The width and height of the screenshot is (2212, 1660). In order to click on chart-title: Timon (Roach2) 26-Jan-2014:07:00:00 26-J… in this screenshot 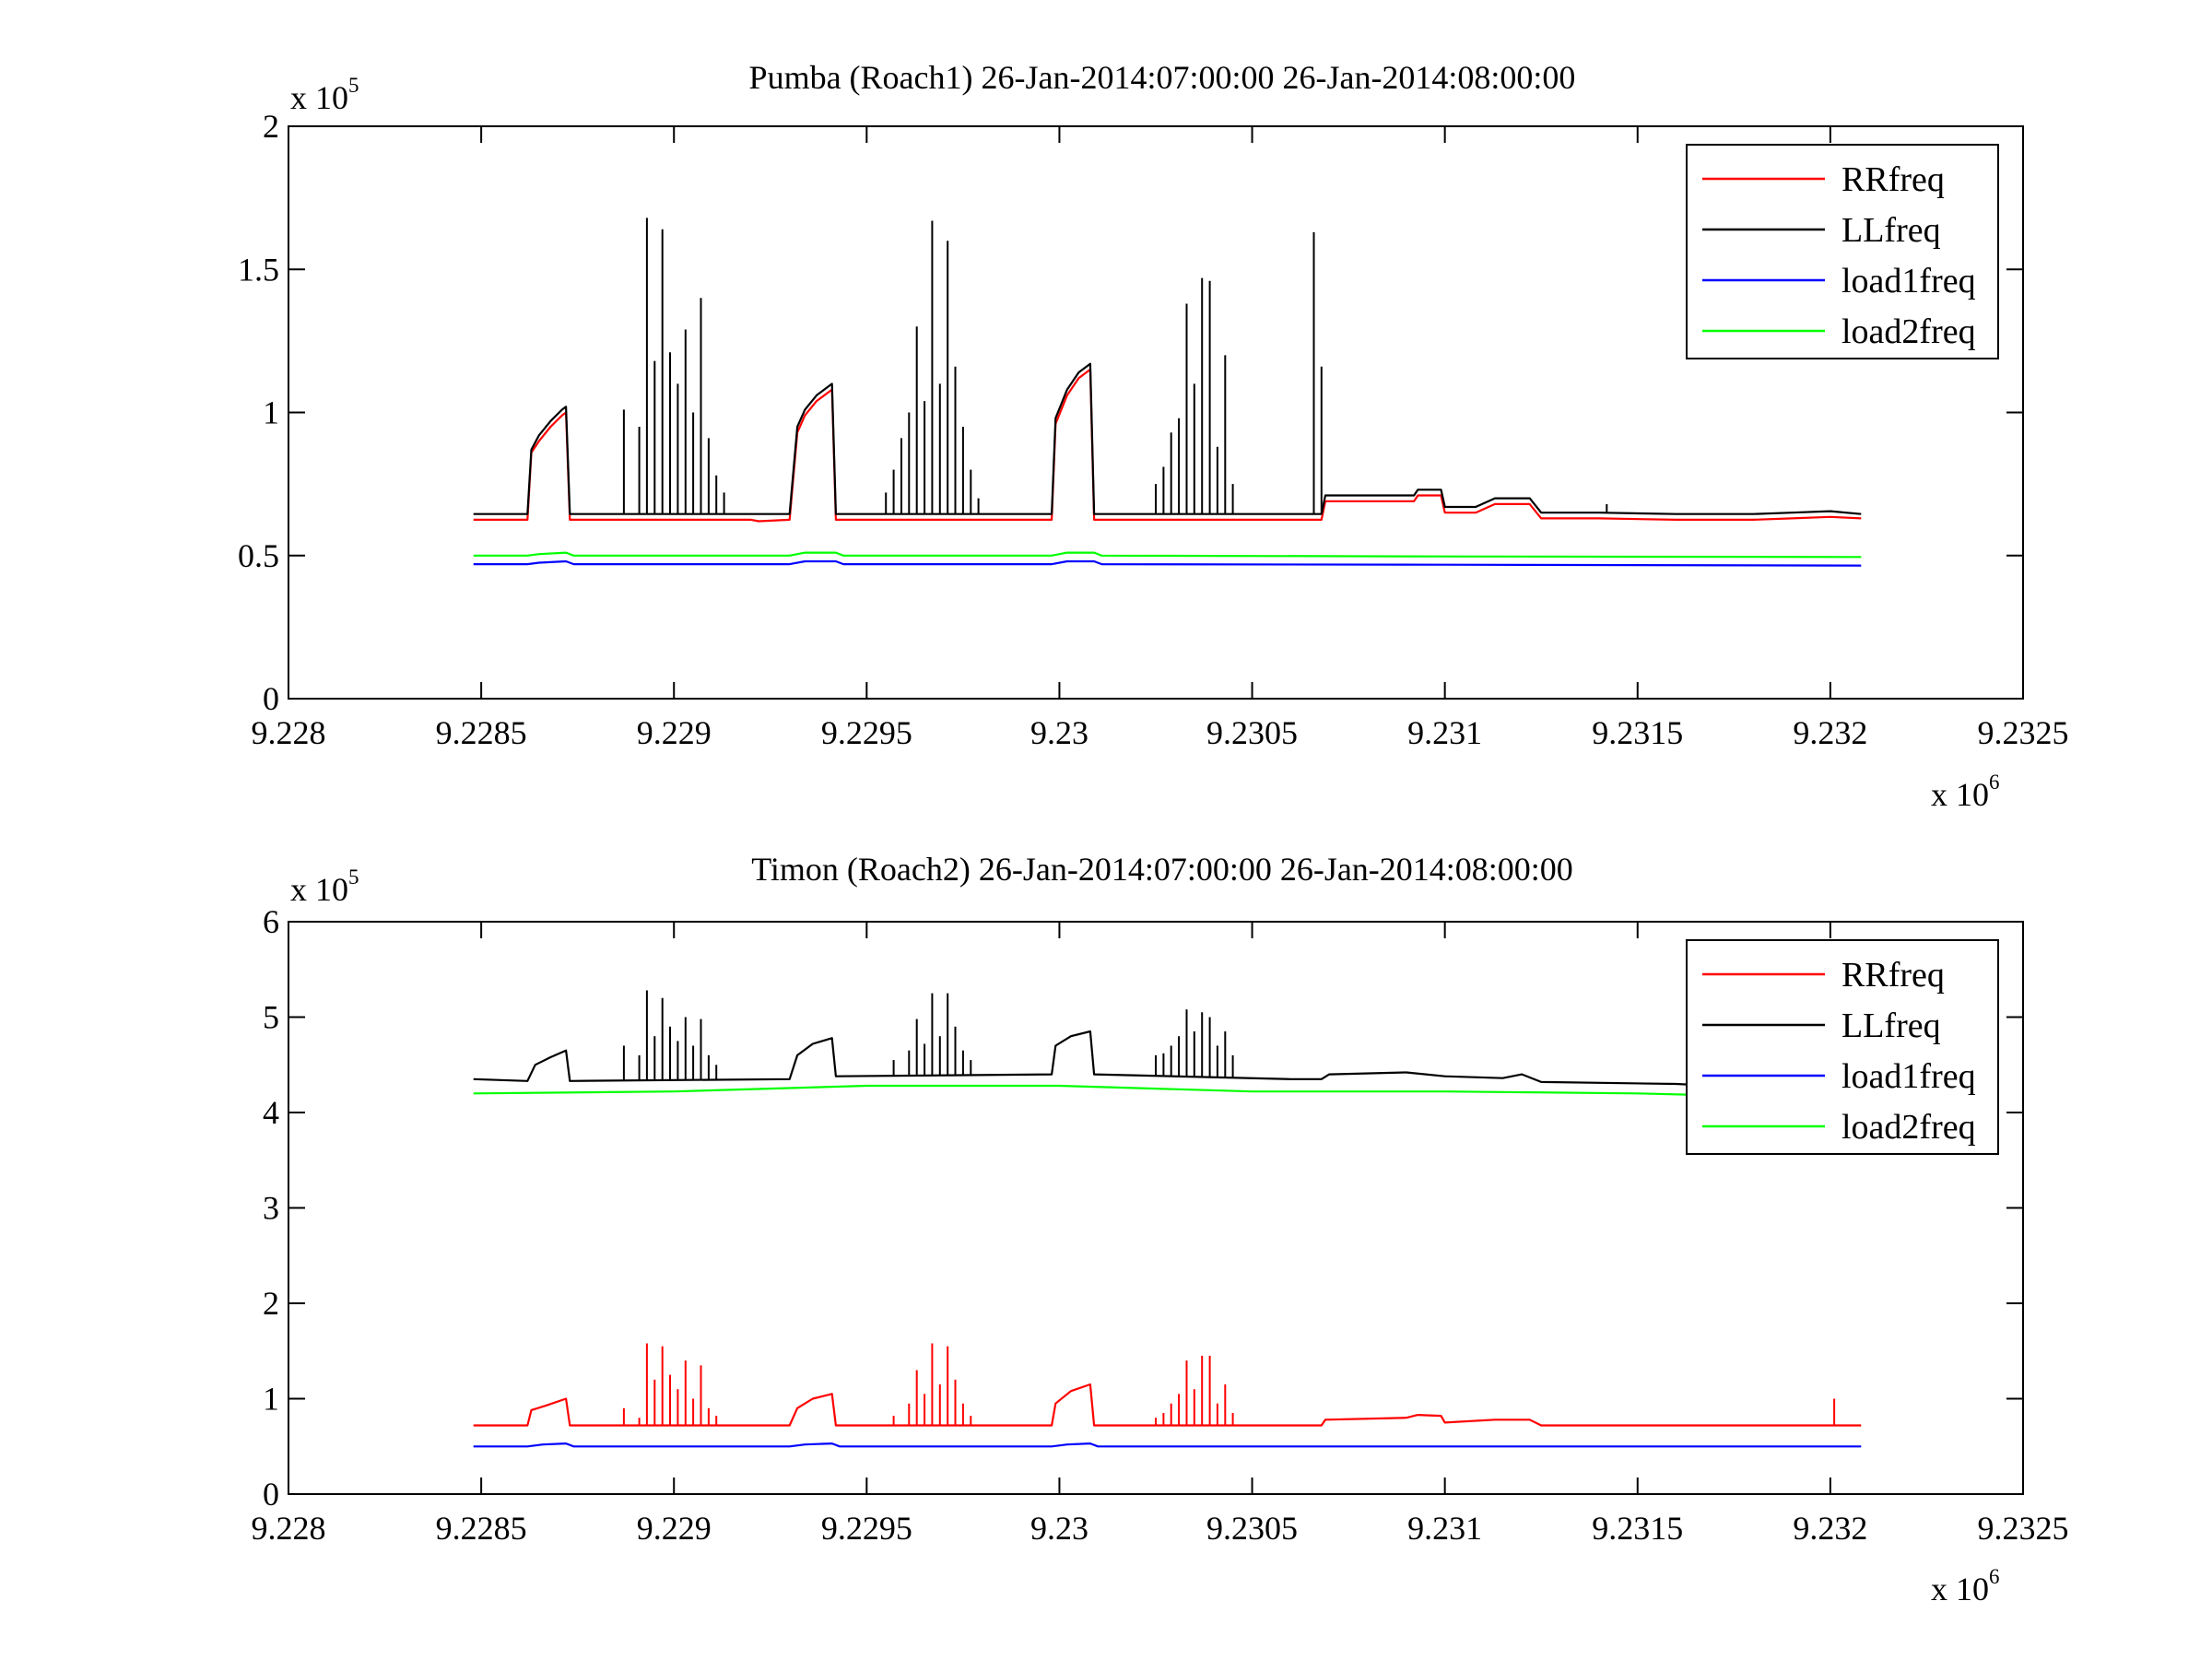, I will do `click(1162, 869)`.